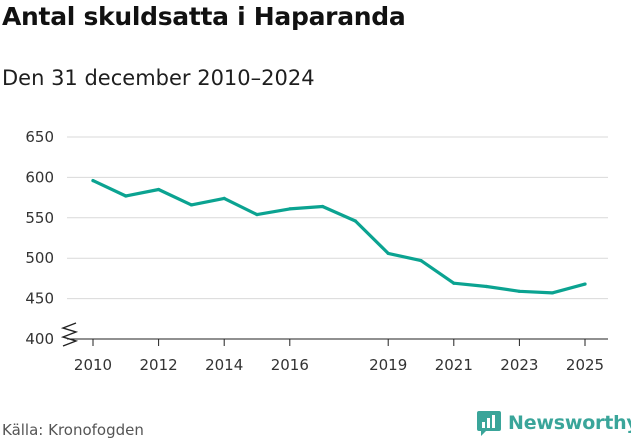  I want to click on data-point-2022, so click(487, 286).